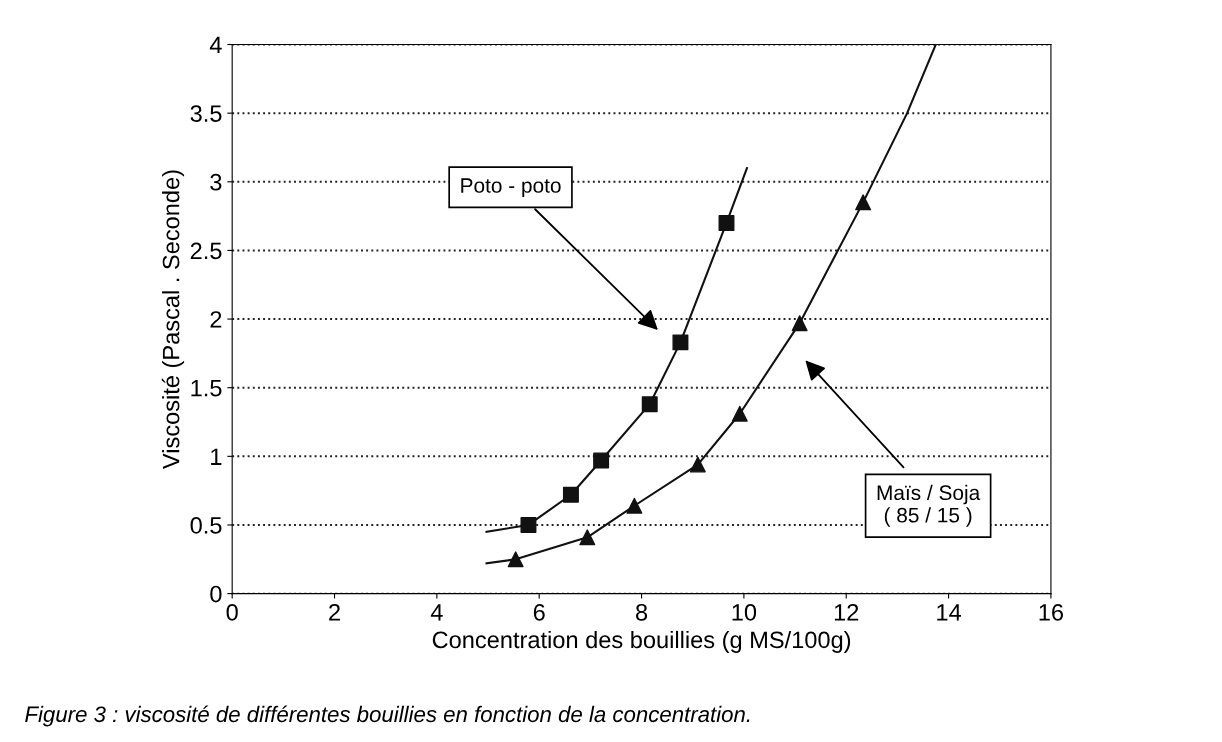 This screenshot has width=1222, height=742. Describe the element at coordinates (846, 612) in the screenshot. I see `x-tick-label: 12` at that location.